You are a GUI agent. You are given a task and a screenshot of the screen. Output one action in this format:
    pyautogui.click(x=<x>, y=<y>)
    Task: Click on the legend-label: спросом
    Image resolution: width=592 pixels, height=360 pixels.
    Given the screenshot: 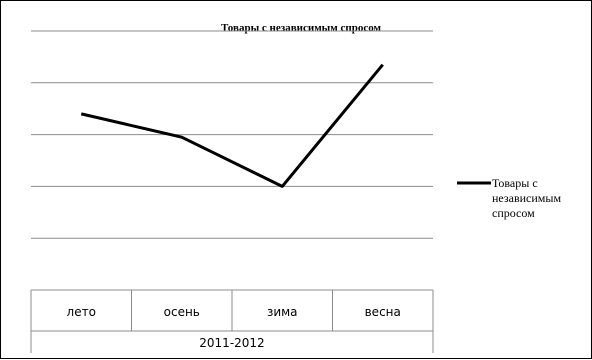 What is the action you would take?
    pyautogui.click(x=513, y=213)
    